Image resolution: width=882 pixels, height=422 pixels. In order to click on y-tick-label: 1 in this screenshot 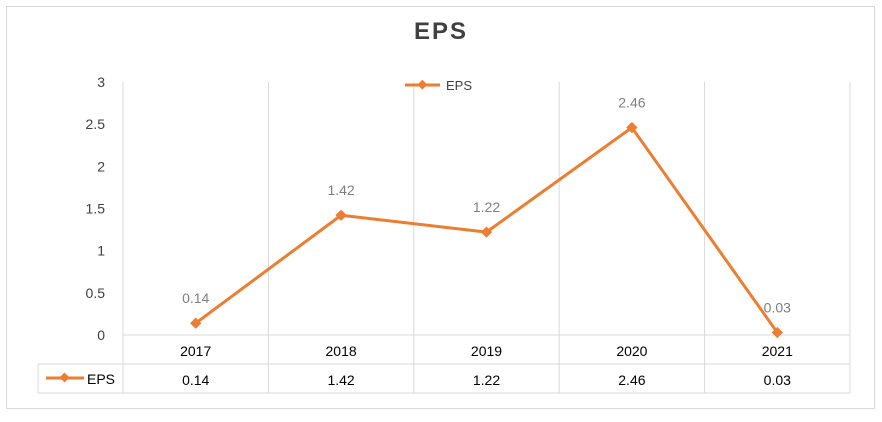, I will do `click(101, 251)`.